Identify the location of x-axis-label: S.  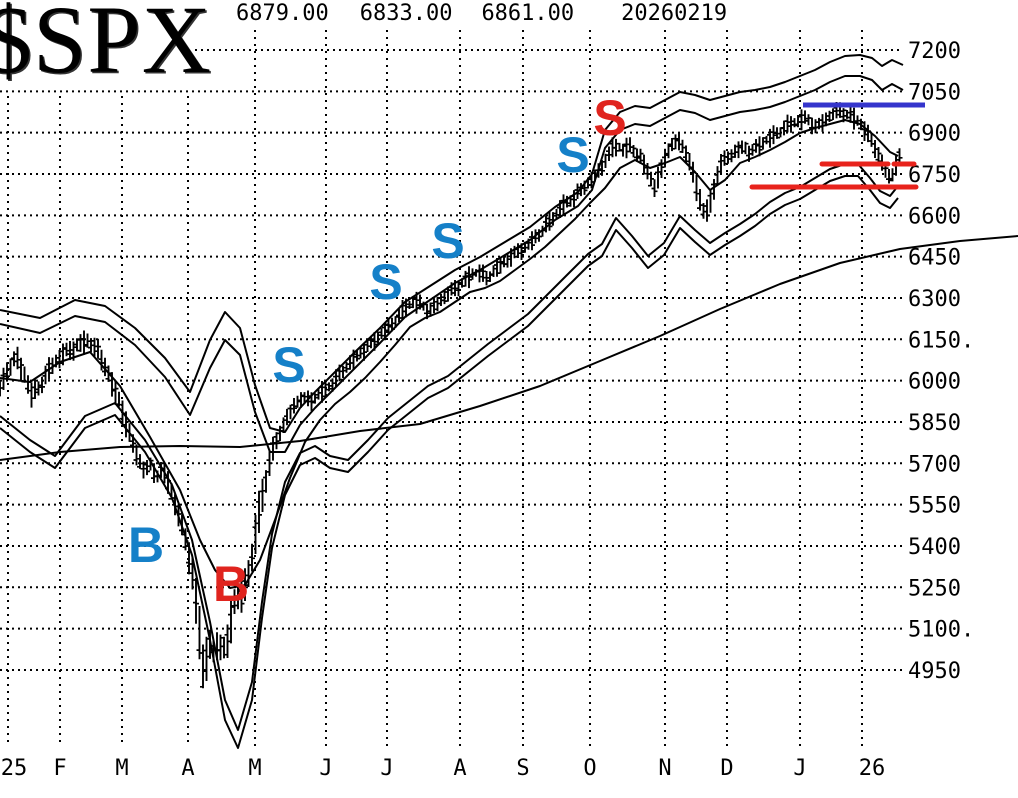
(522, 768).